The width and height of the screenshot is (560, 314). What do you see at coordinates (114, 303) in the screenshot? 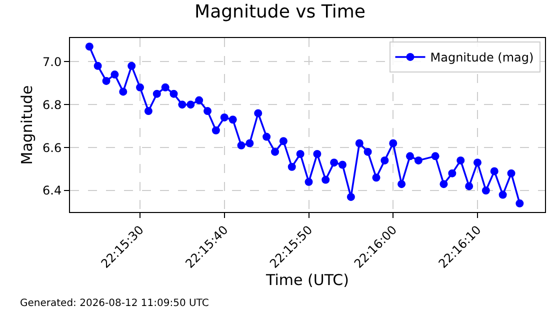
I see `text: Generated: 2026-08-12 11:09:50 UTC` at bounding box center [114, 303].